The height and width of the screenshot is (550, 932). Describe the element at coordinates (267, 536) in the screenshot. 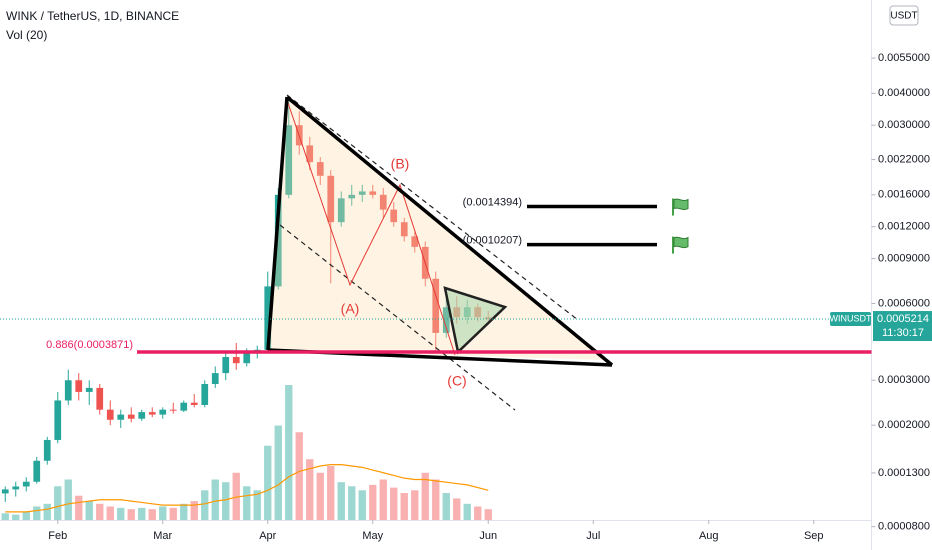

I see `x-tick-label: Apr` at that location.